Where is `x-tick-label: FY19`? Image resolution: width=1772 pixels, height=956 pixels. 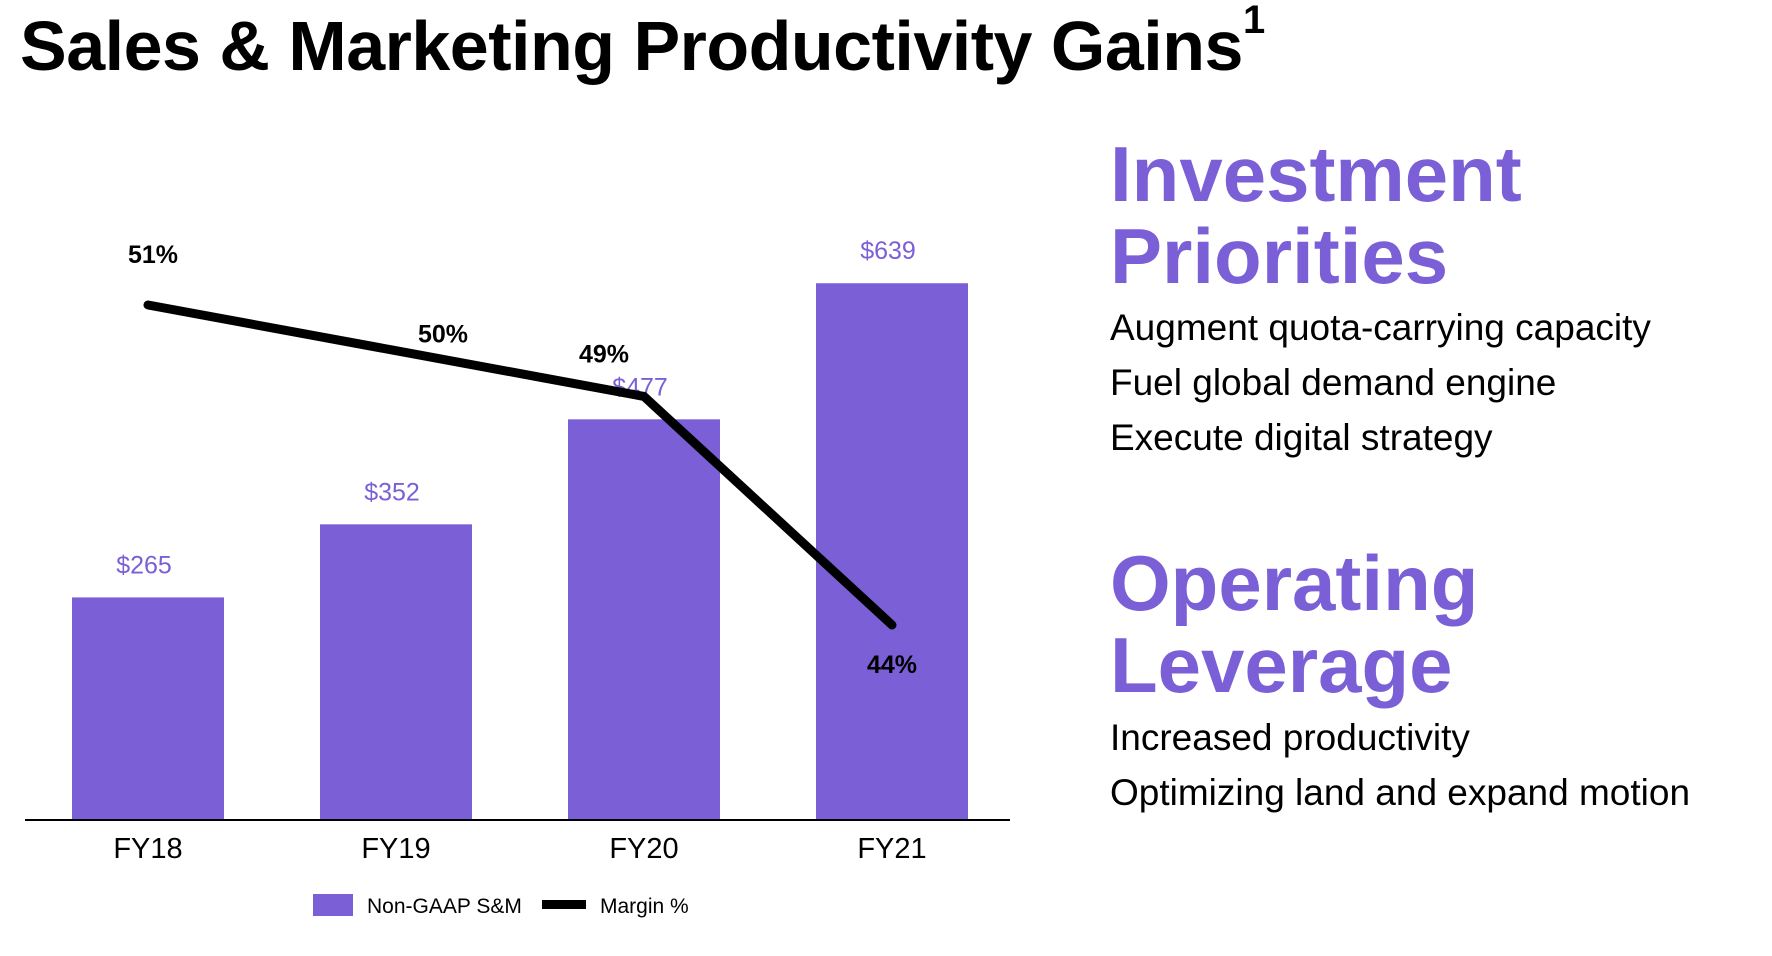 x-tick-label: FY19 is located at coordinates (395, 849).